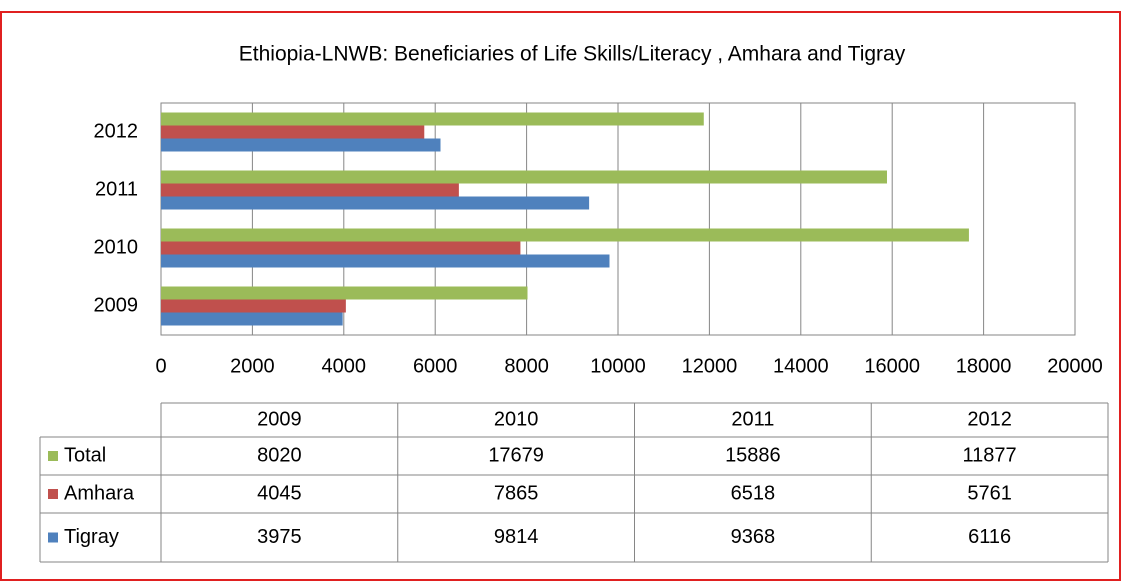  I want to click on table-header: 2012, so click(989, 419).